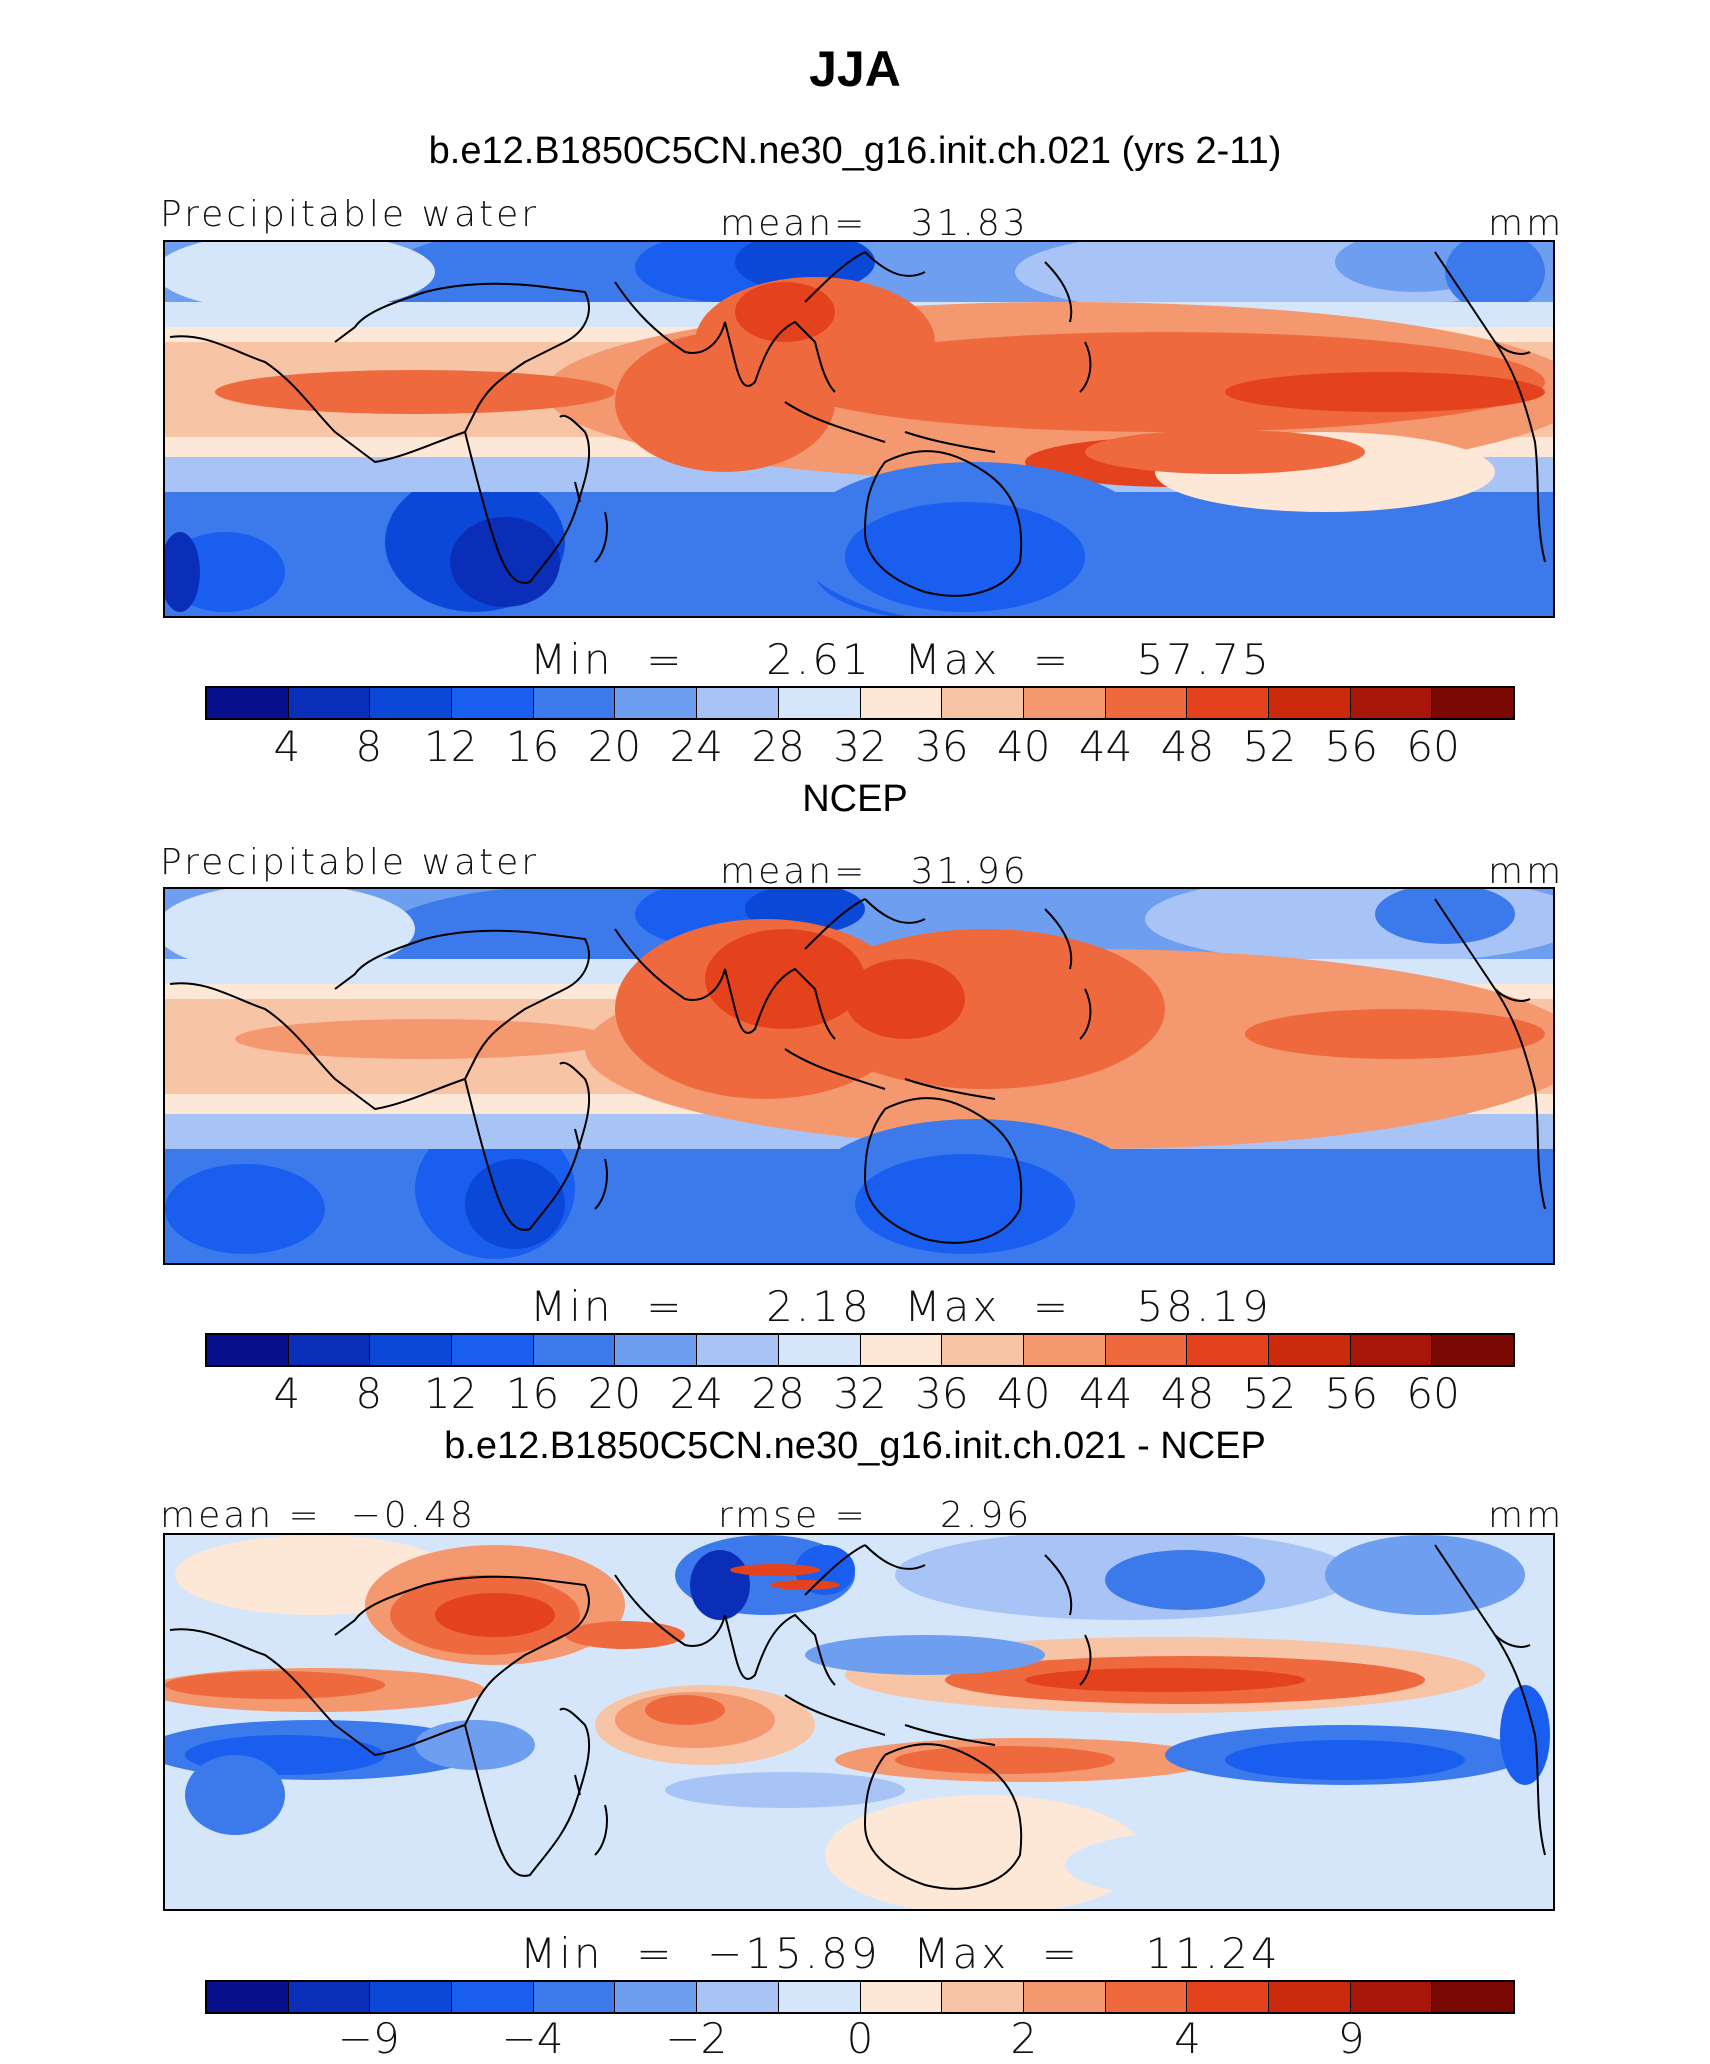 The width and height of the screenshot is (1710, 2064). Describe the element at coordinates (1351, 2038) in the screenshot. I see `colorbar-tick: 9` at that location.